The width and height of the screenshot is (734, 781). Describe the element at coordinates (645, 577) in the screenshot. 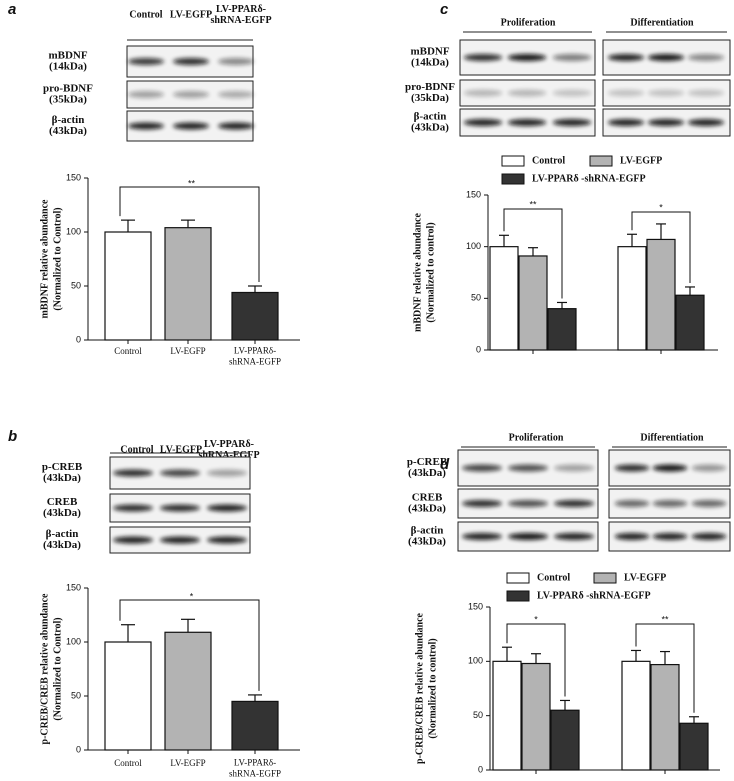

I see `legend-label: LV-EGFP` at that location.